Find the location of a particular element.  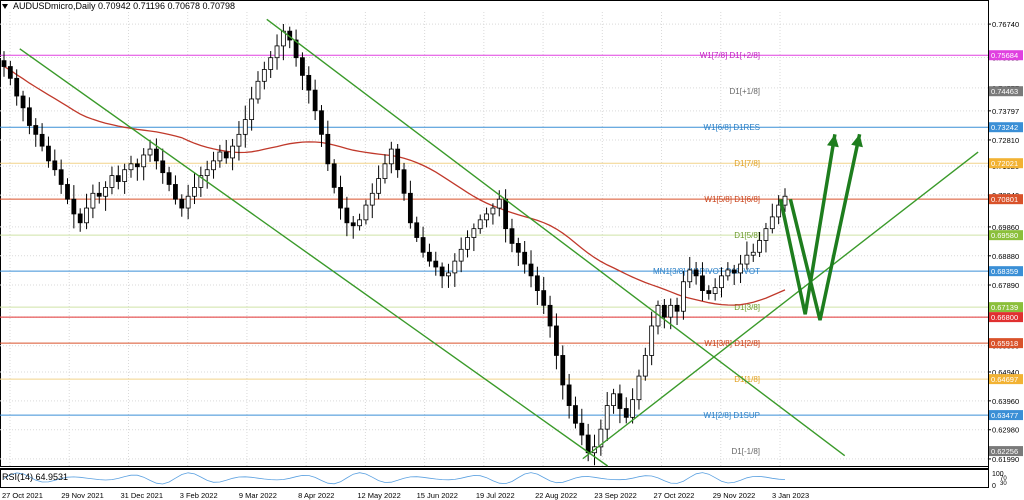

price-tag-text: 0.63477 is located at coordinates (1004, 415).